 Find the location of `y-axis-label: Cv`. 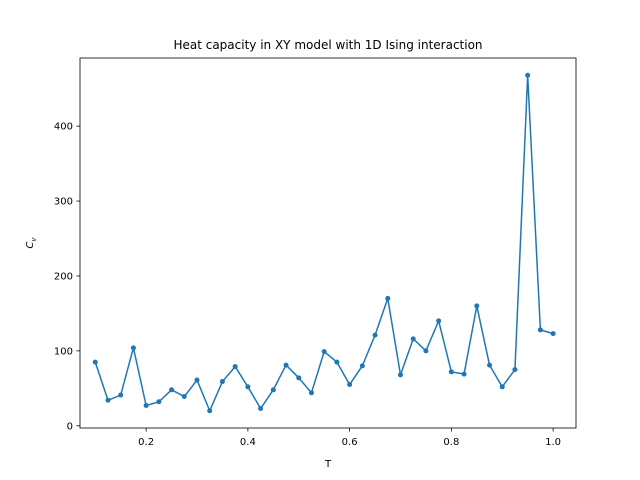

y-axis-label: Cv is located at coordinates (31, 243).